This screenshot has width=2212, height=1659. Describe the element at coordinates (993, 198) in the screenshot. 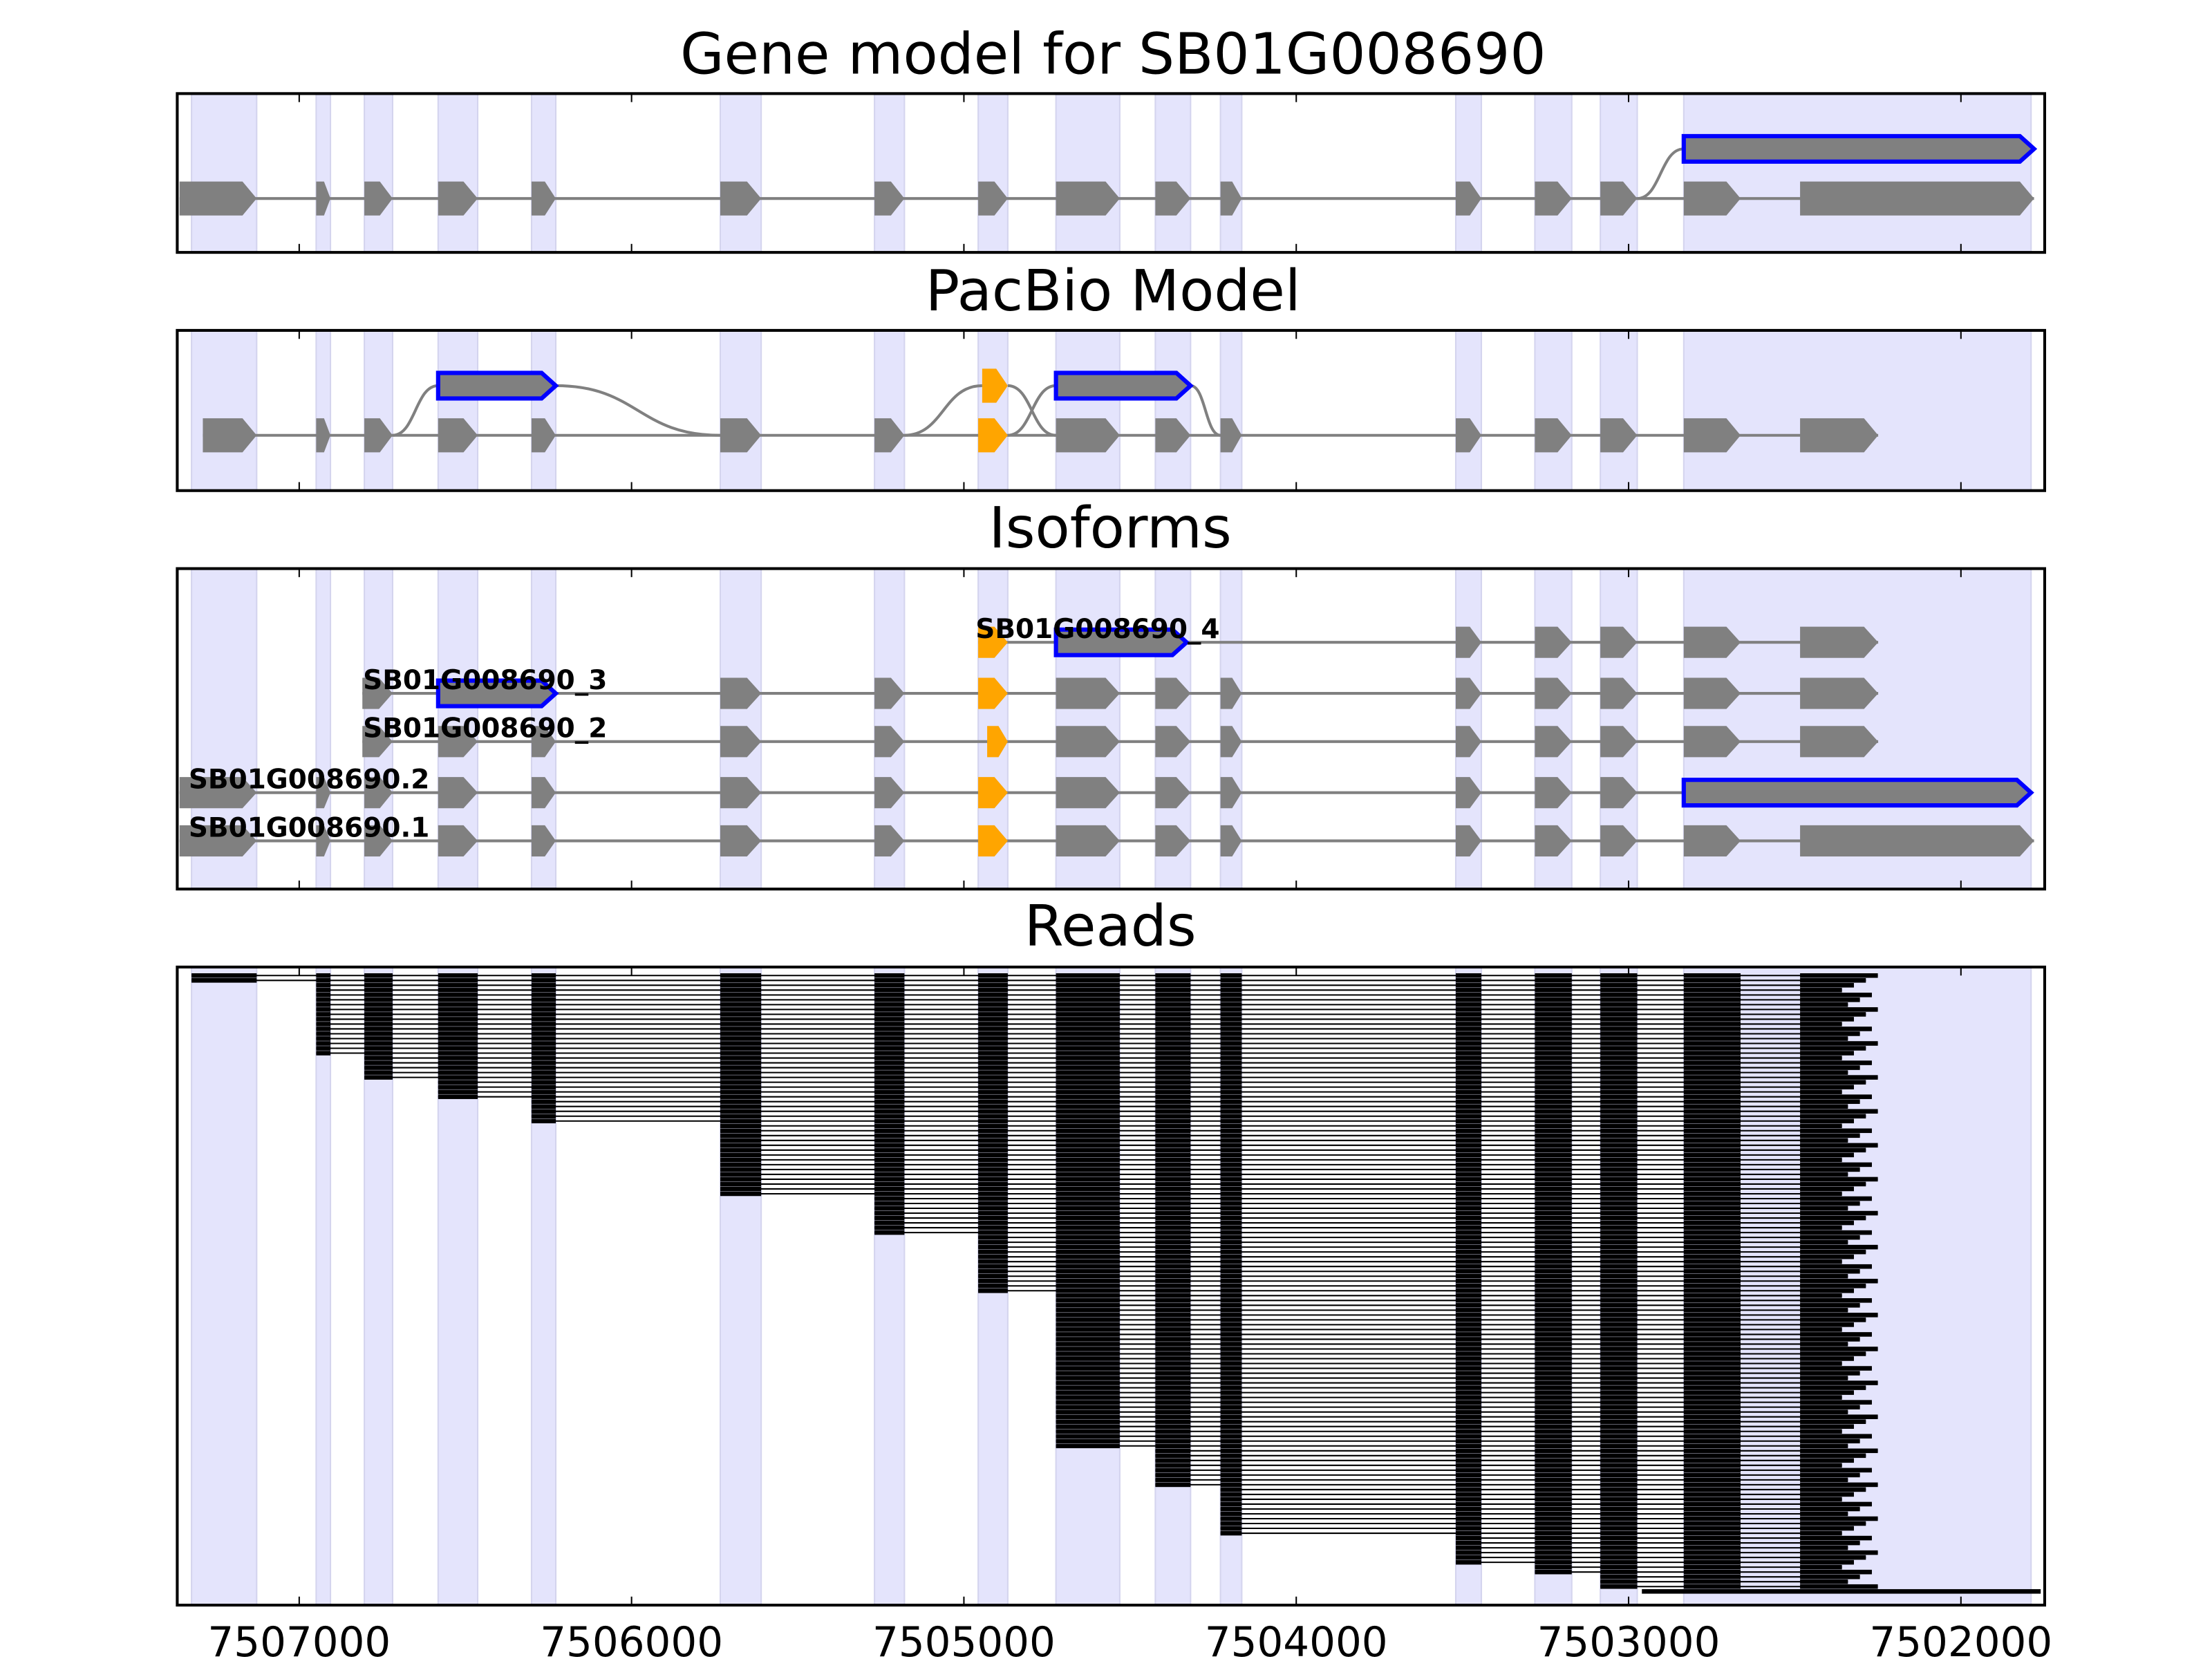

I see `gene-model-exon` at that location.